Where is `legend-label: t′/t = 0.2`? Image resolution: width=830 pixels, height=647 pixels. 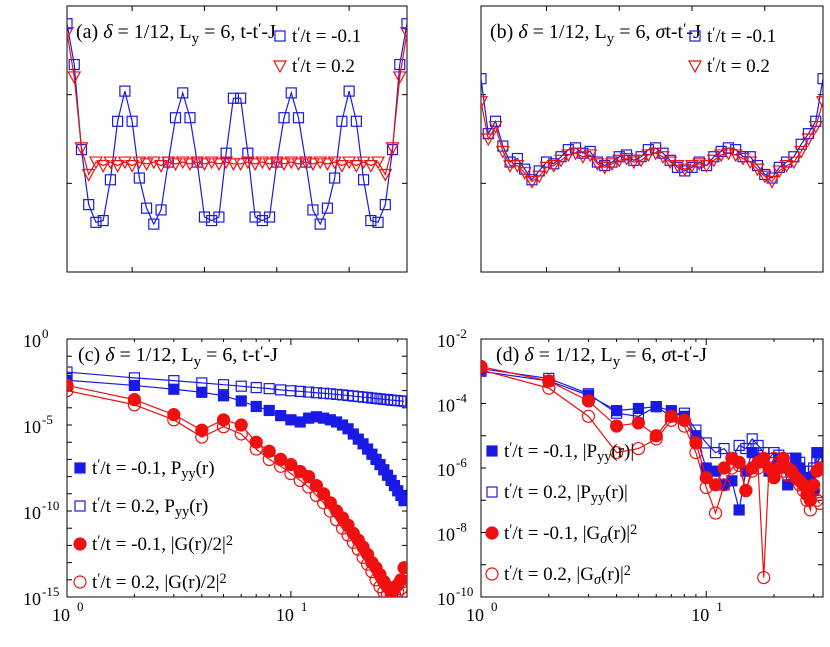 legend-label: t′/t = 0.2 is located at coordinates (323, 66).